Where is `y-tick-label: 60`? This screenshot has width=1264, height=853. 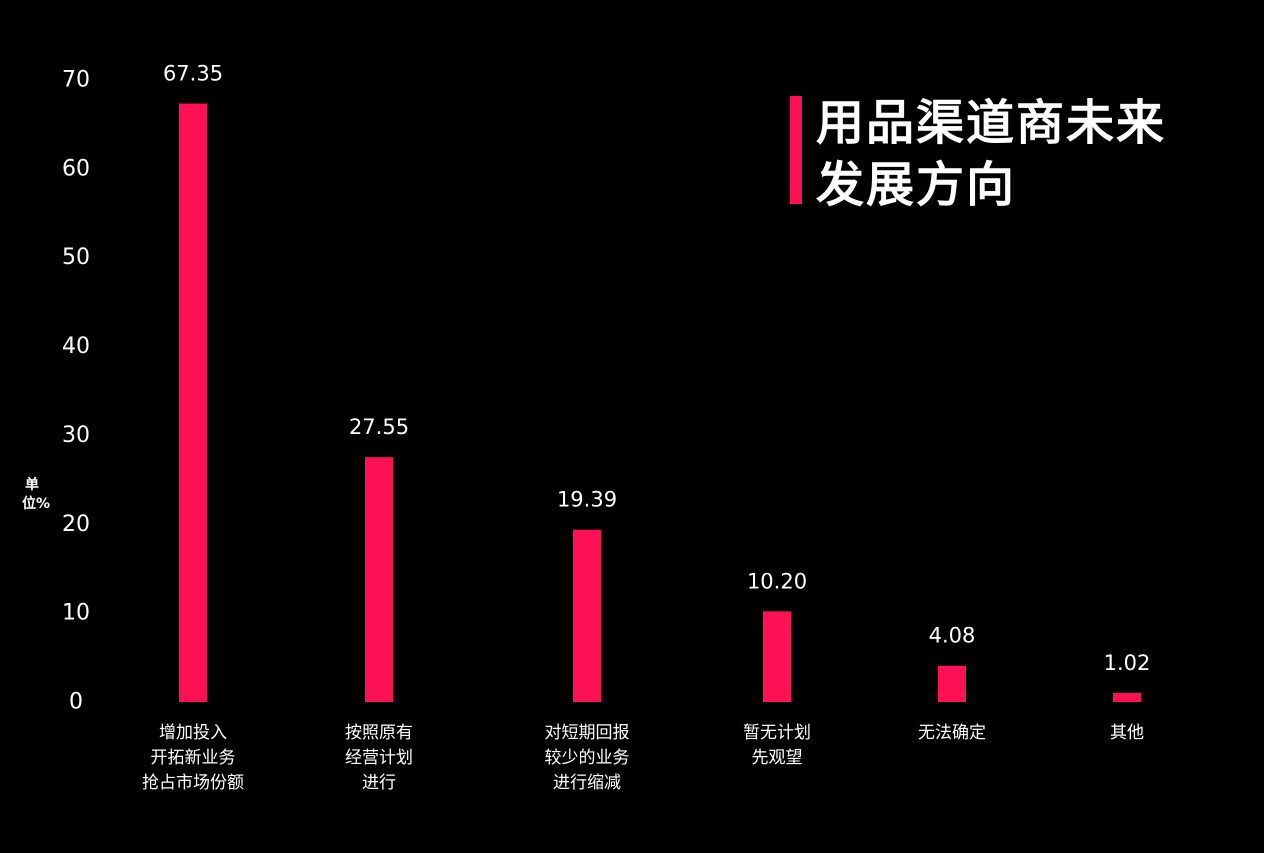 y-tick-label: 60 is located at coordinates (76, 168).